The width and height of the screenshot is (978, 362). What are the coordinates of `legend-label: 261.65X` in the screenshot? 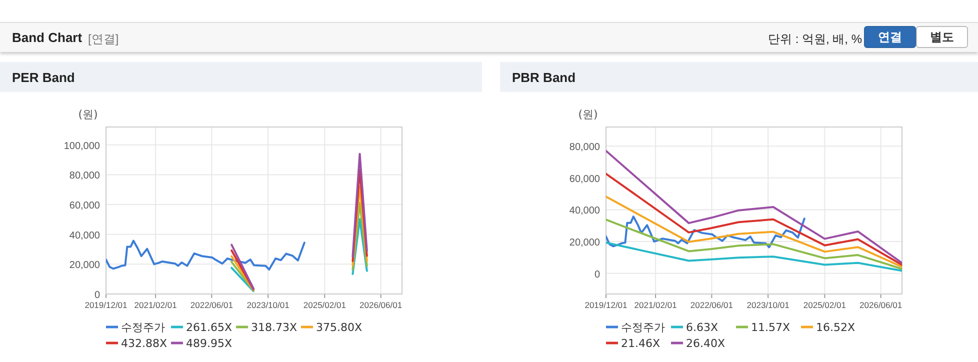 It's located at (209, 327).